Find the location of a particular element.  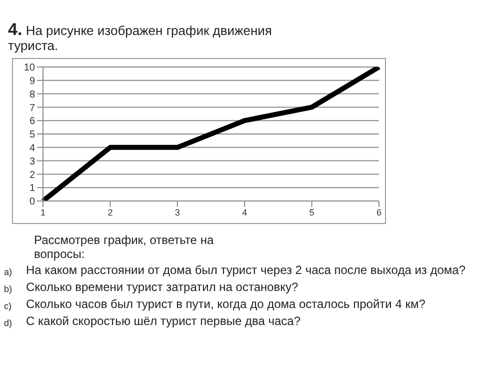

y-tick-label: 4 is located at coordinates (32, 148).